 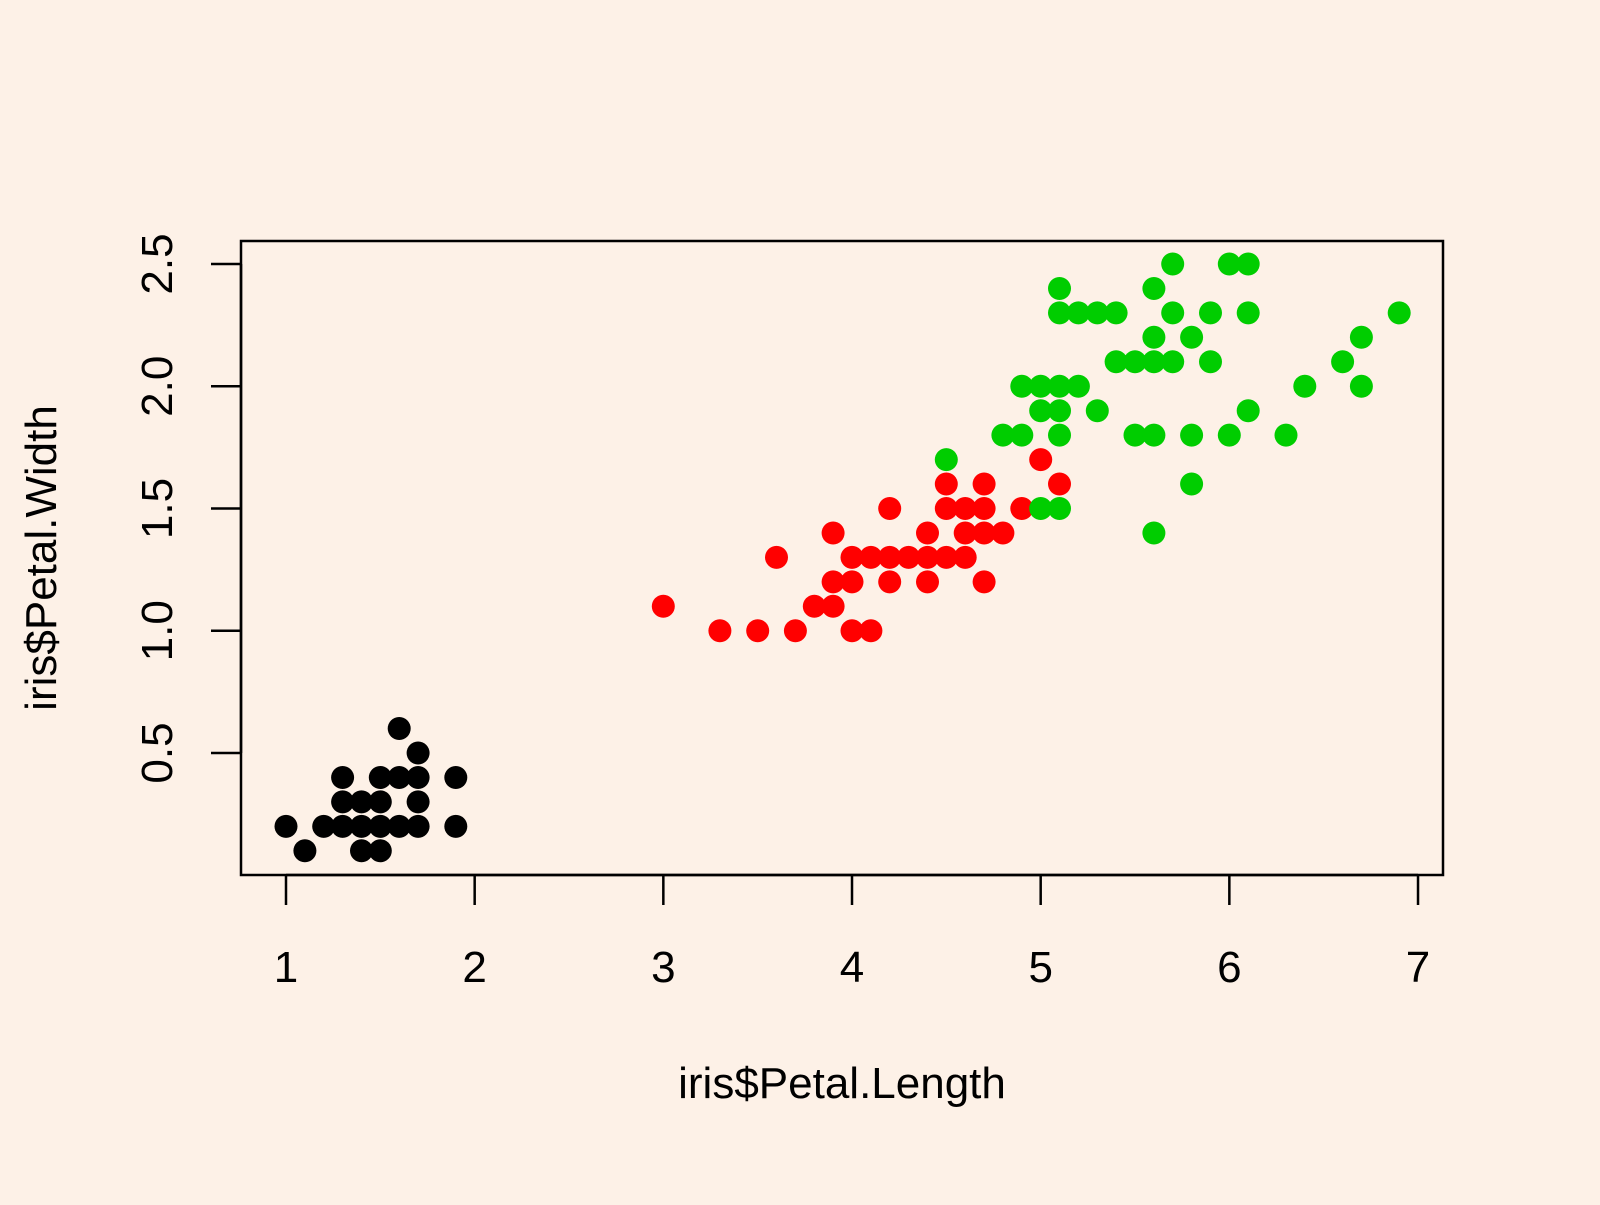 I want to click on series-setosa, so click(x=371, y=790).